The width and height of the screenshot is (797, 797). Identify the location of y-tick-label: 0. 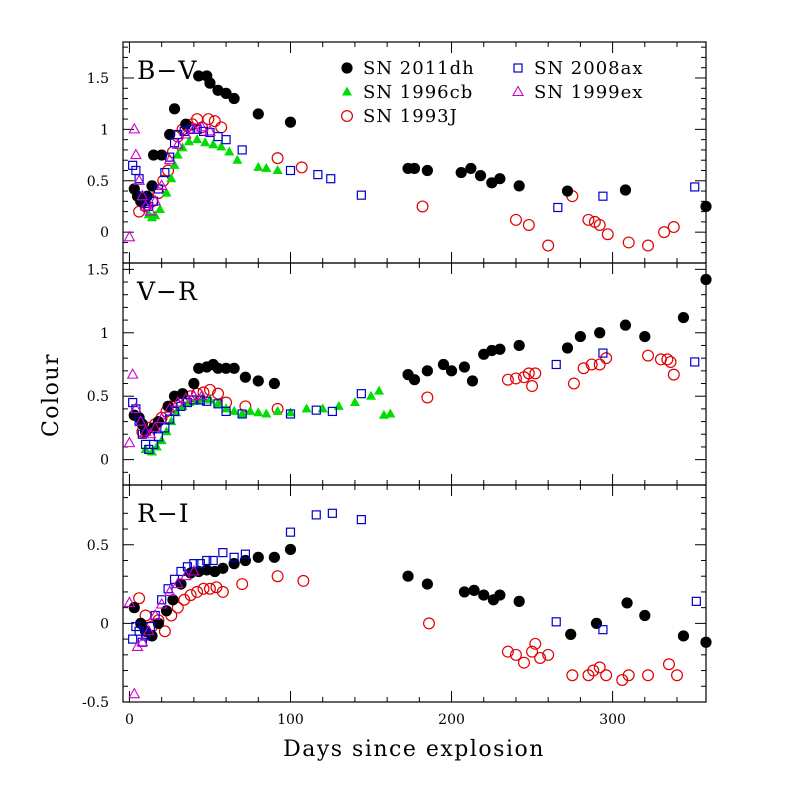
(104, 624).